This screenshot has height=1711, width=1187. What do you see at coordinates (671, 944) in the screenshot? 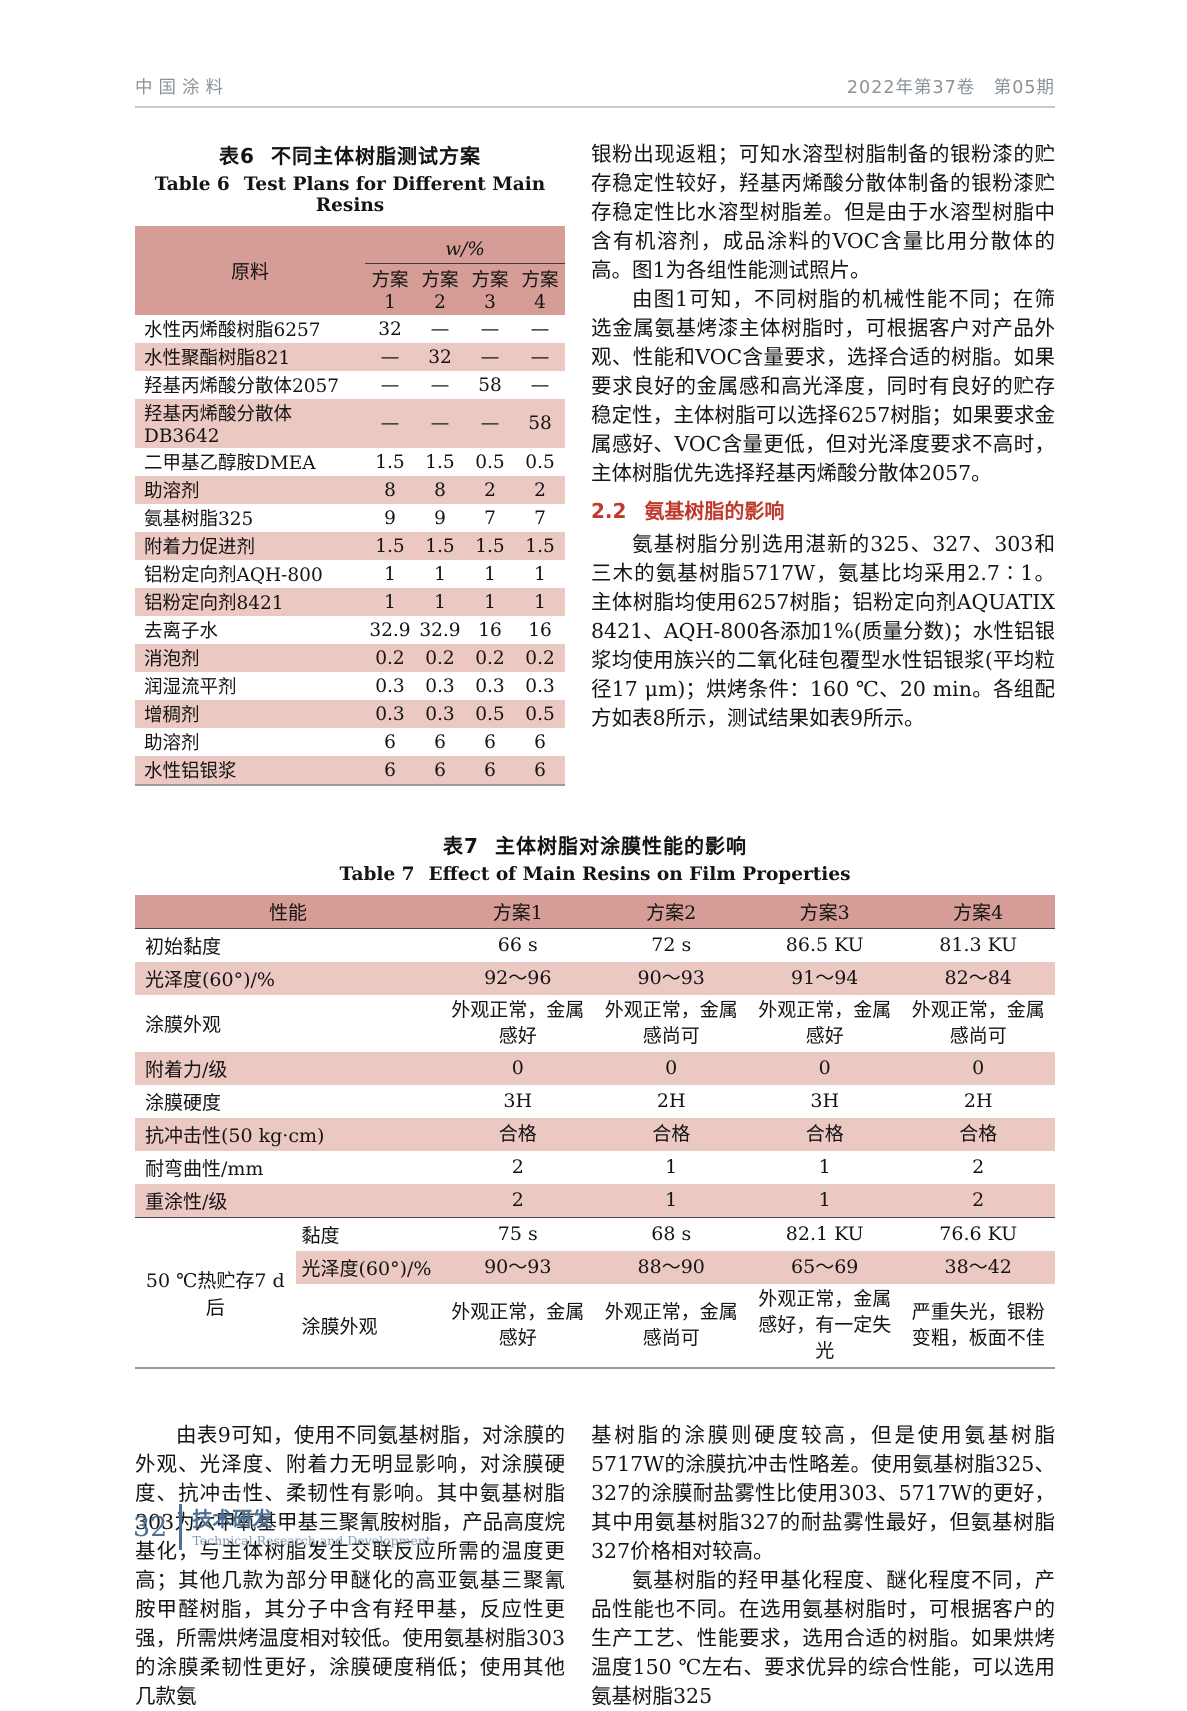
I see `row-value: 72 s` at bounding box center [671, 944].